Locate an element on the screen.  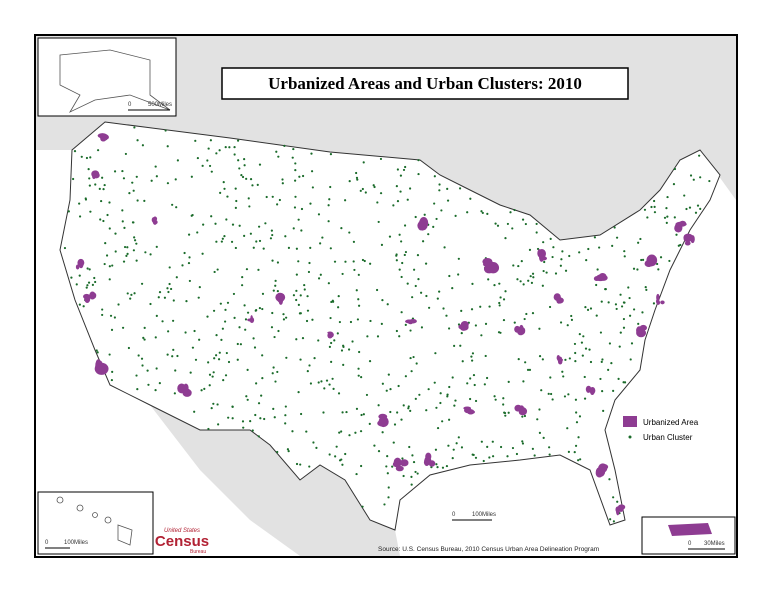
legend-label: Urban Cluster is located at coordinates (668, 437).